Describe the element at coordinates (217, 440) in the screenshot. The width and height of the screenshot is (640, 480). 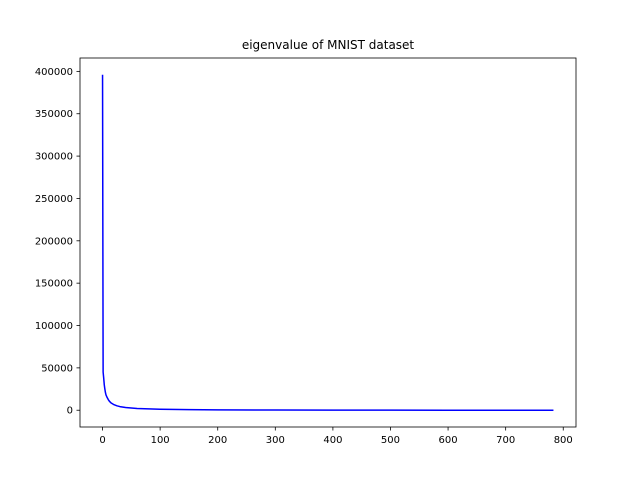
I see `x-tick-label: 200` at that location.